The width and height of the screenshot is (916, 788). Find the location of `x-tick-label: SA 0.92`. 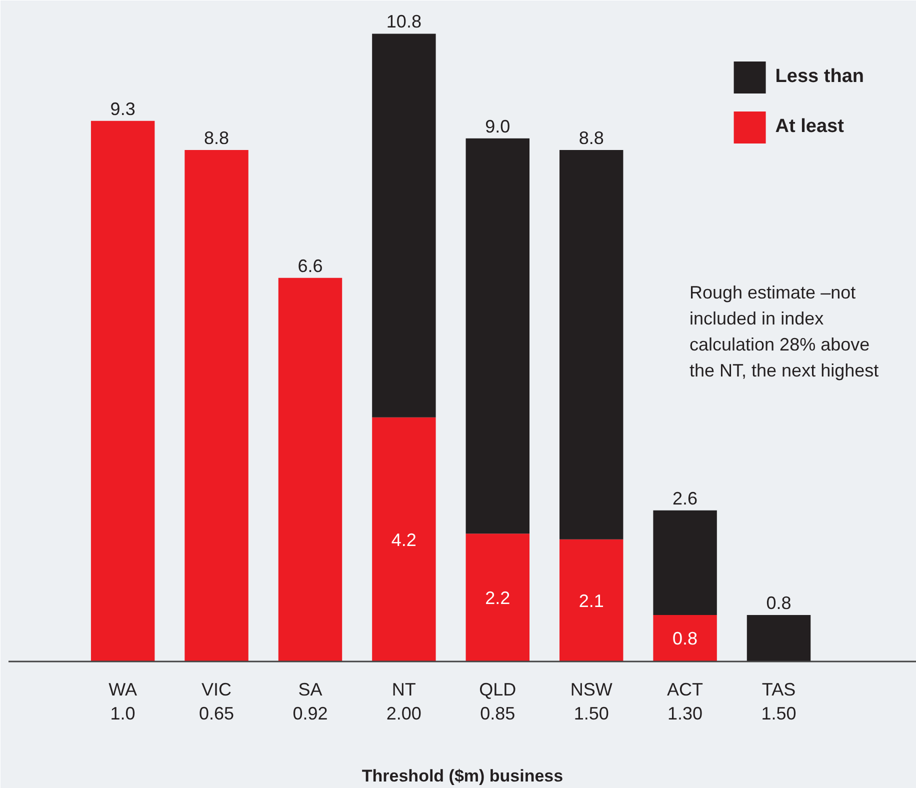

x-tick-label: SA 0.92 is located at coordinates (310, 702).